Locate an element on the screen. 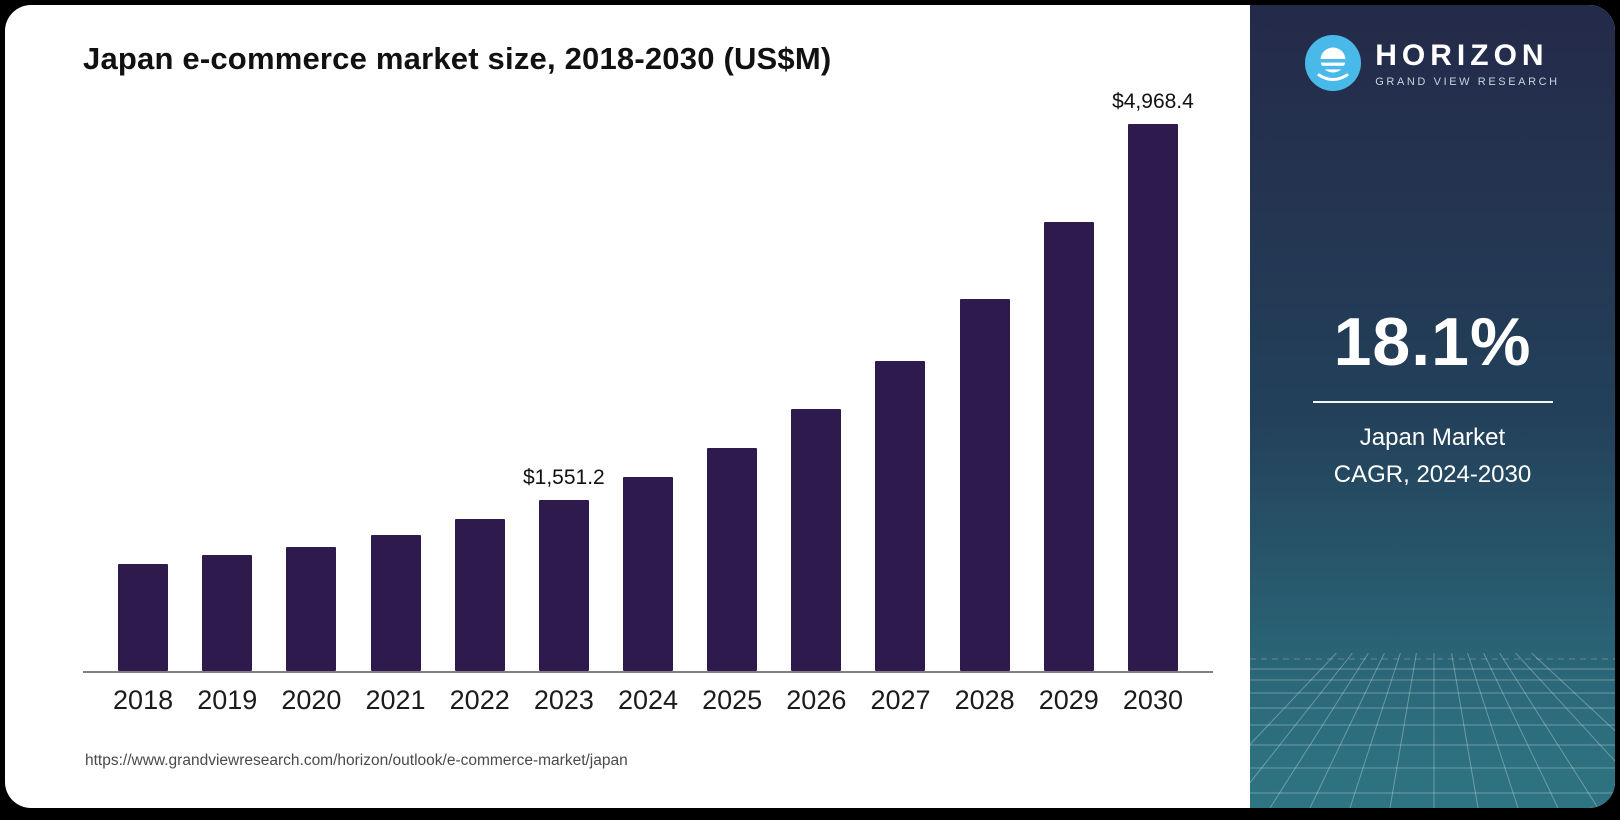  bar-2025 is located at coordinates (732, 559).